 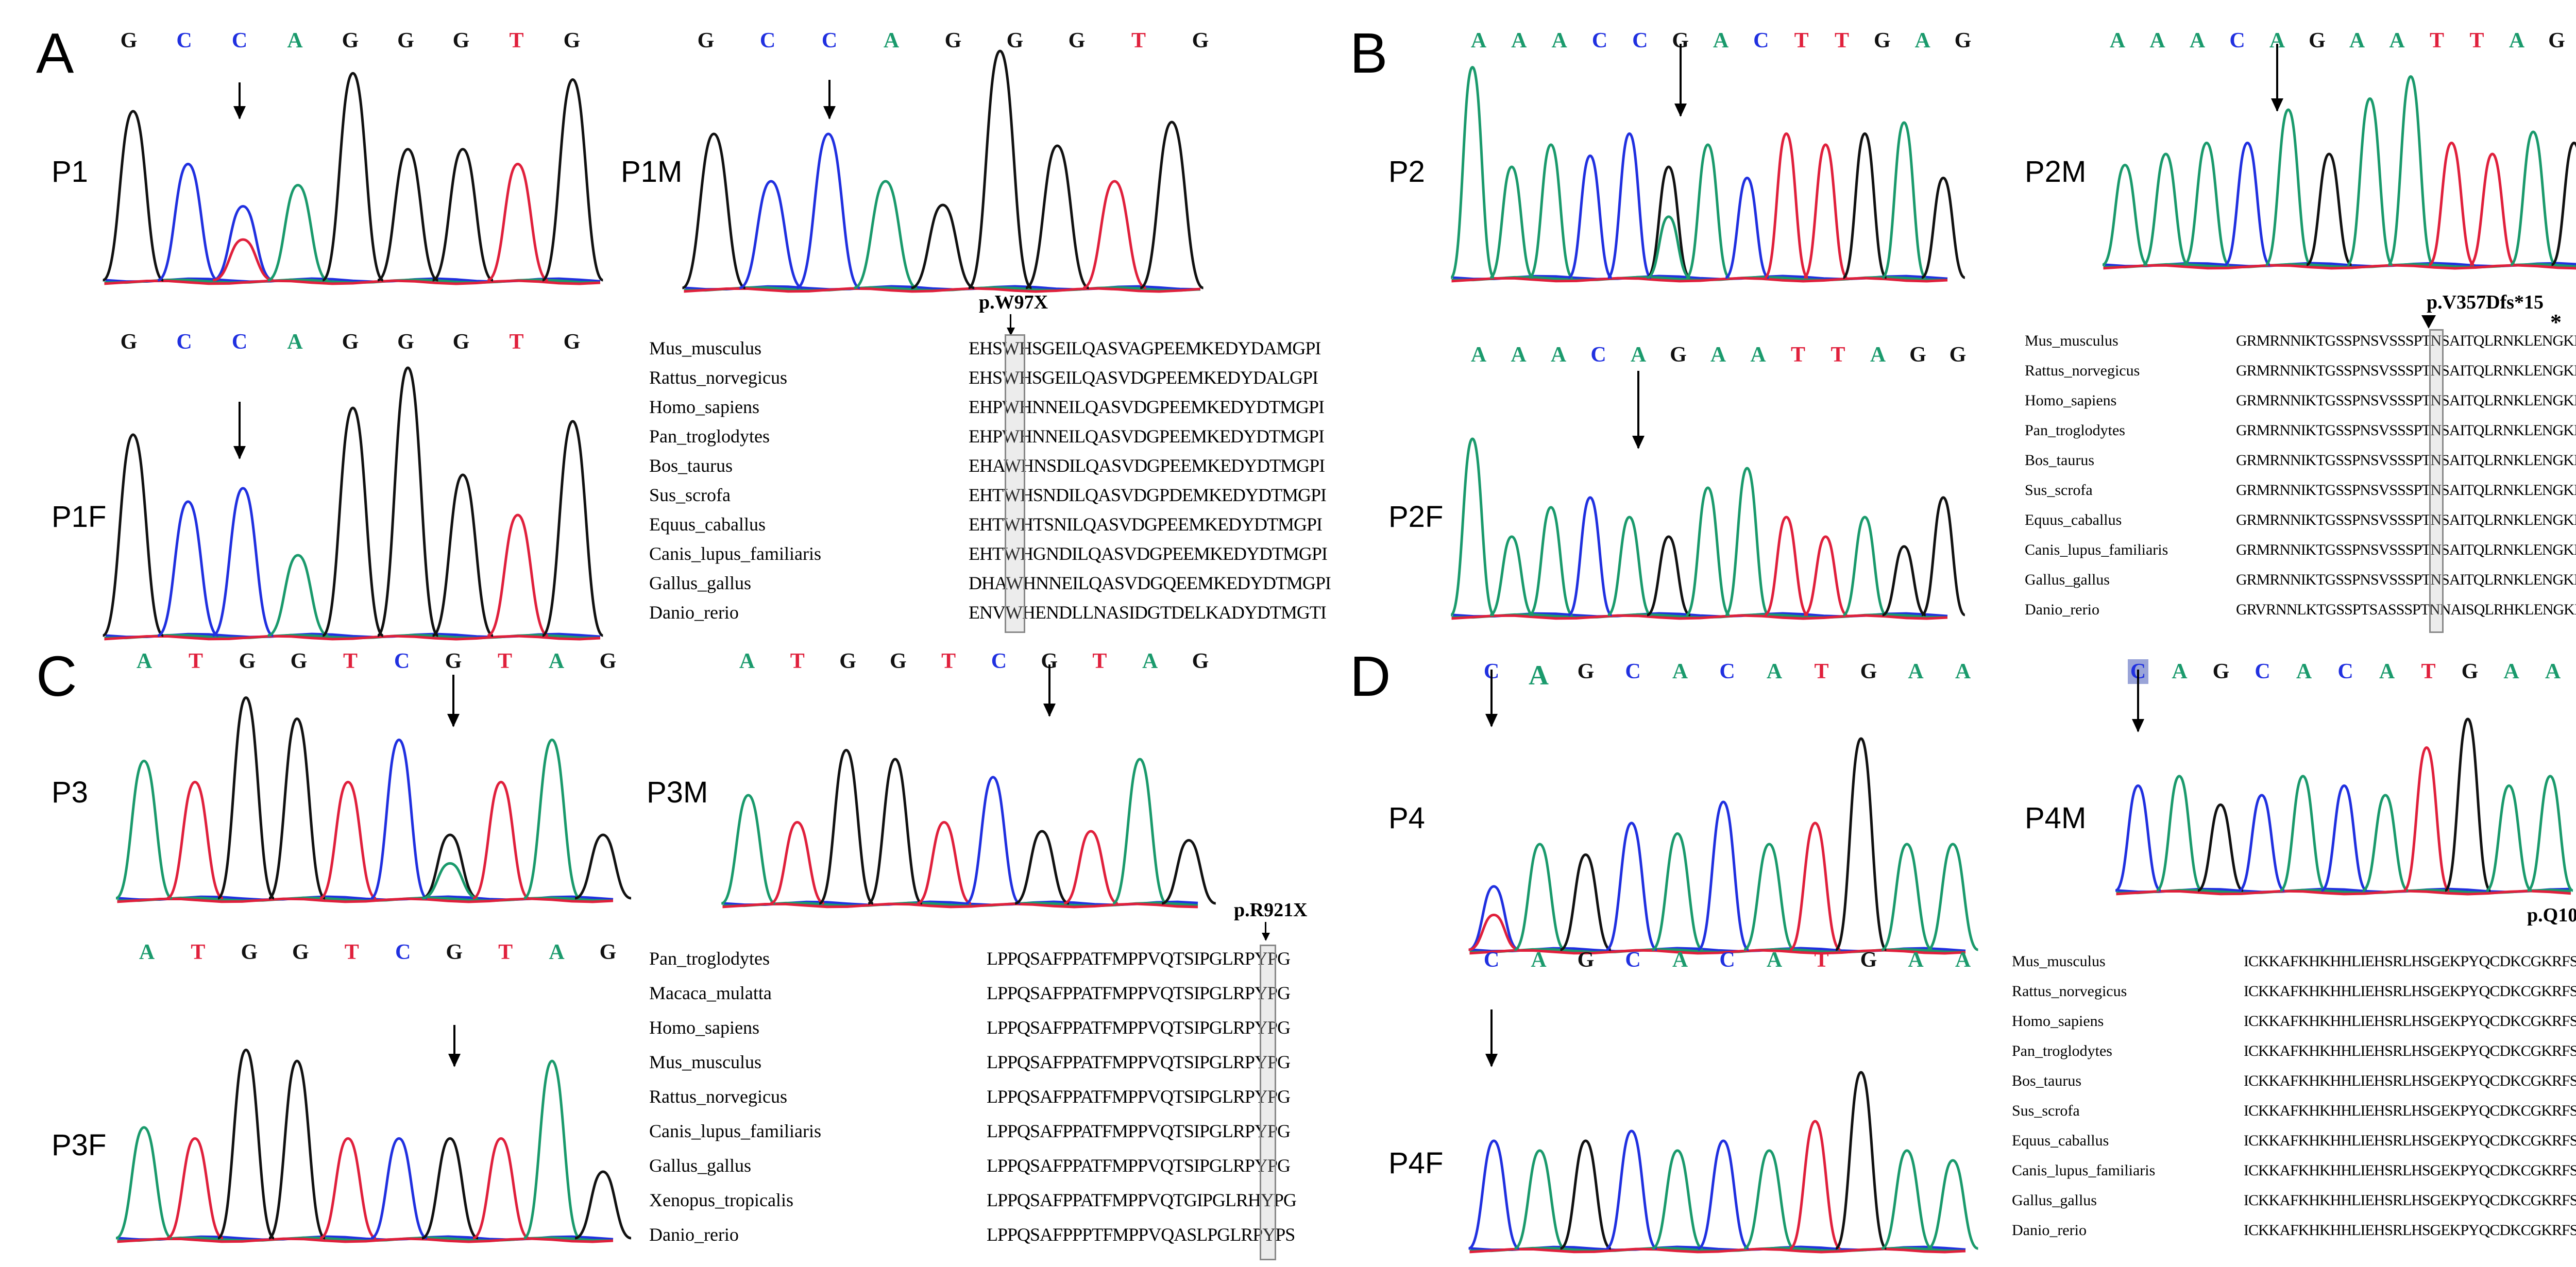 What do you see at coordinates (2387, 671) in the screenshot?
I see `base-call-p4m-6: A` at bounding box center [2387, 671].